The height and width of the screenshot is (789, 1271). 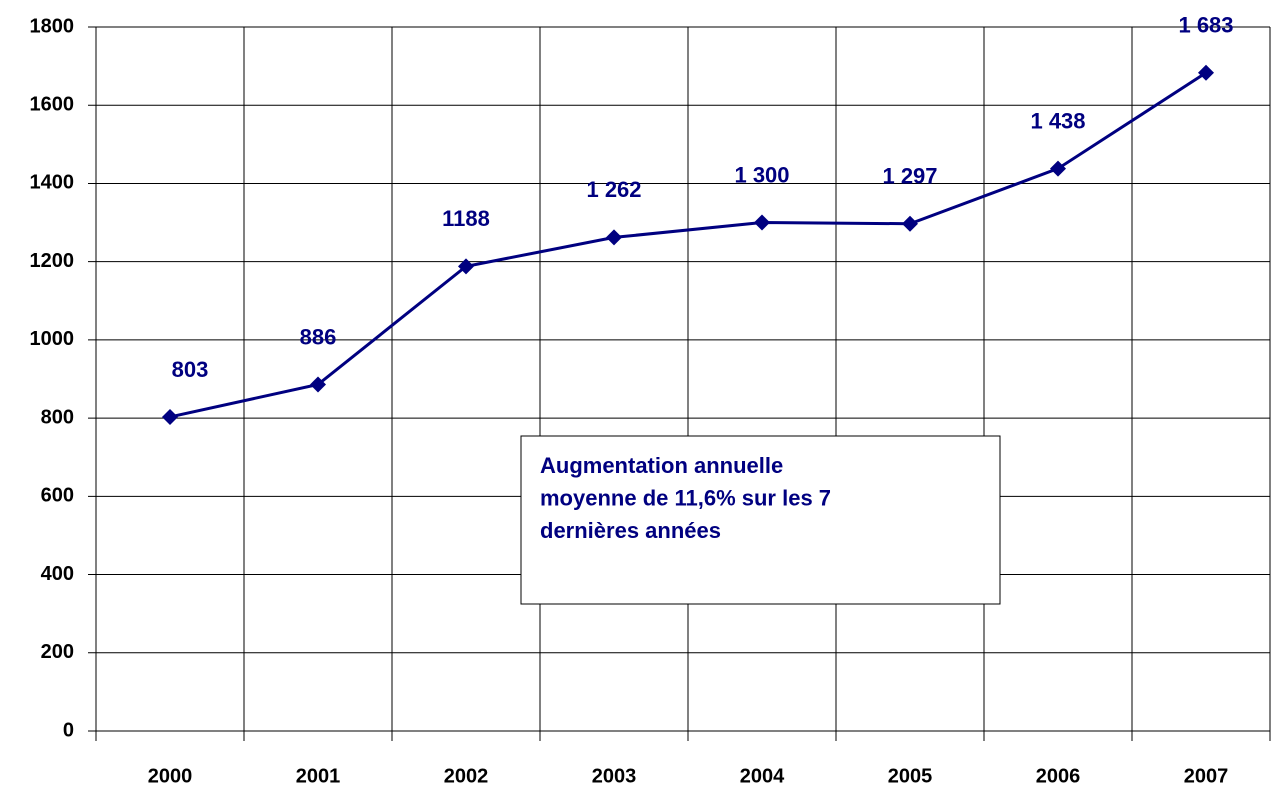 I want to click on value-label: 803, so click(x=190, y=369).